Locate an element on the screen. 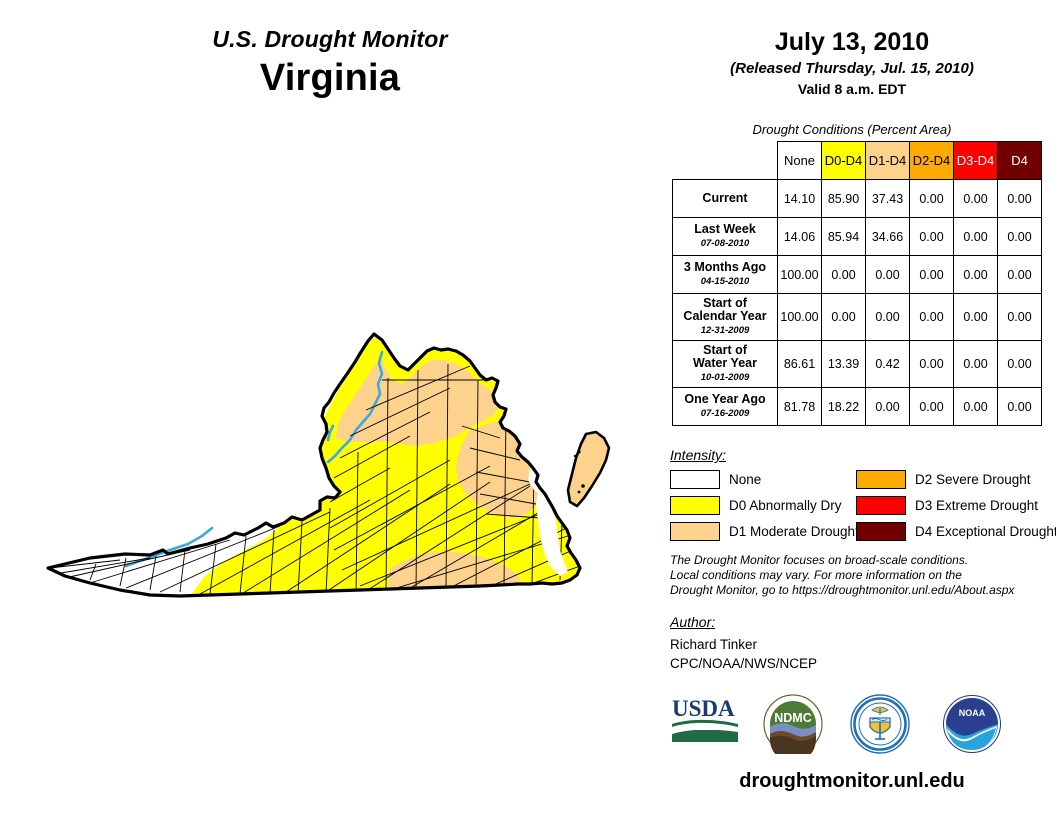  table-row-date: 07-08-2010 is located at coordinates (725, 243).